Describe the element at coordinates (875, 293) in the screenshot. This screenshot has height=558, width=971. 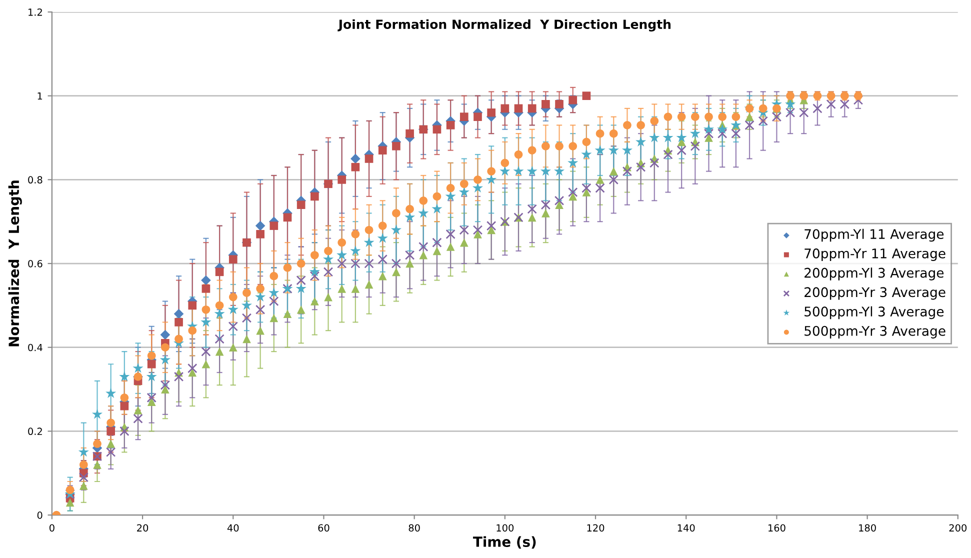
I see `legend-label: 200ppm-Yr 3 Average` at that location.